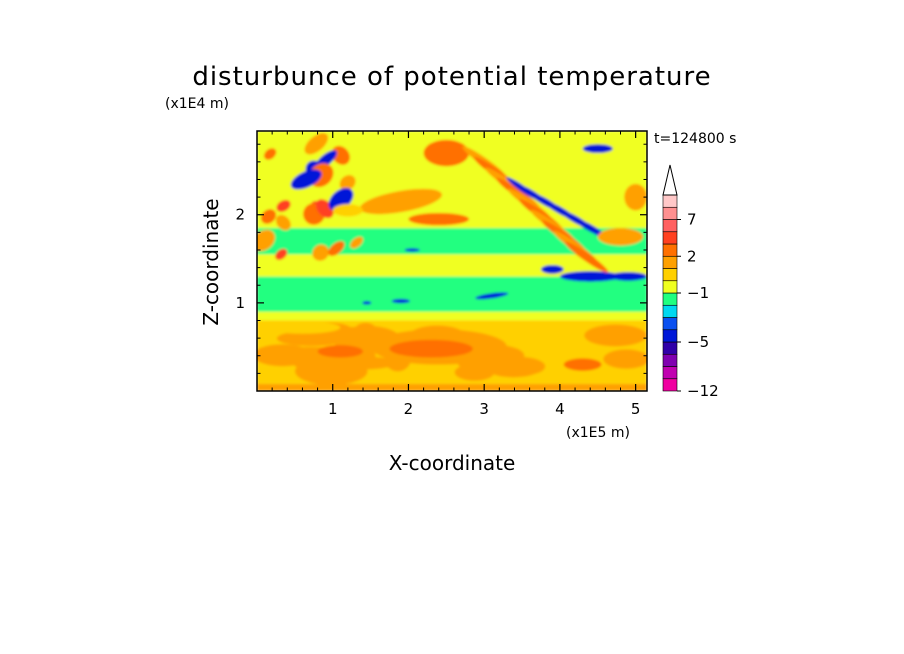 This screenshot has height=654, width=904. What do you see at coordinates (698, 342) in the screenshot?
I see `colorbar-tick-label: −5` at bounding box center [698, 342].